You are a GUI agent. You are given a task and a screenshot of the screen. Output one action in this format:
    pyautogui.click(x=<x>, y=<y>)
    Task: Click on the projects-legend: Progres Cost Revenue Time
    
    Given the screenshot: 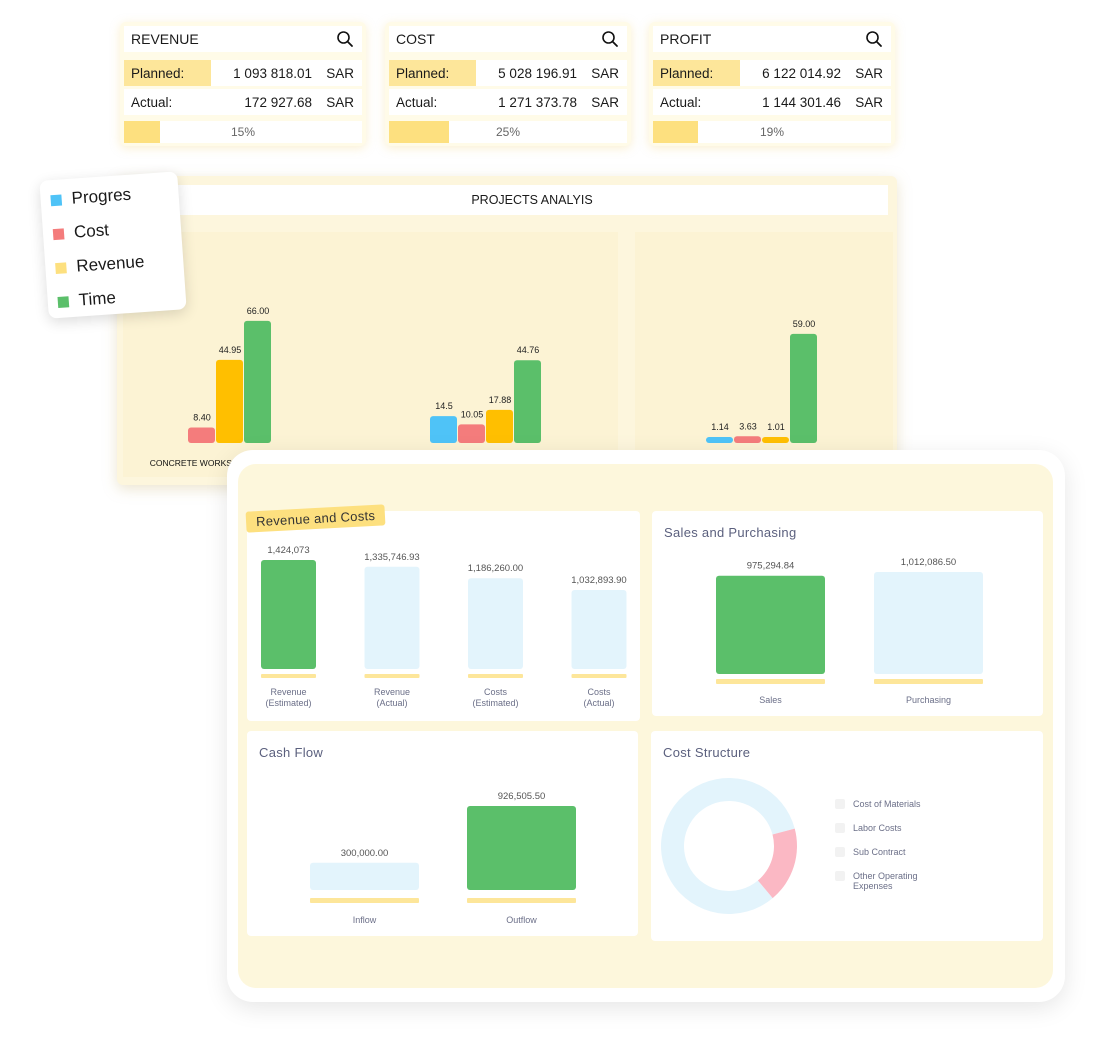 What is the action you would take?
    pyautogui.click(x=113, y=245)
    